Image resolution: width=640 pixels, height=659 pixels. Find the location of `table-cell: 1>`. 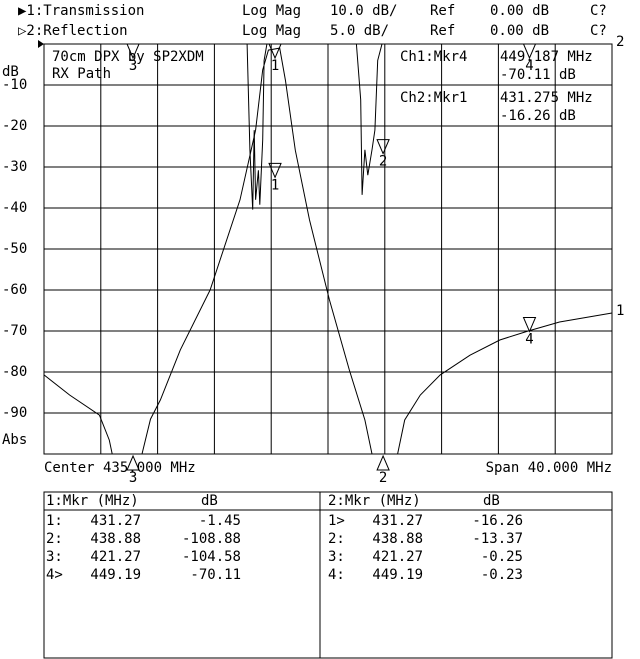

table-cell: 1> is located at coordinates (336, 521).